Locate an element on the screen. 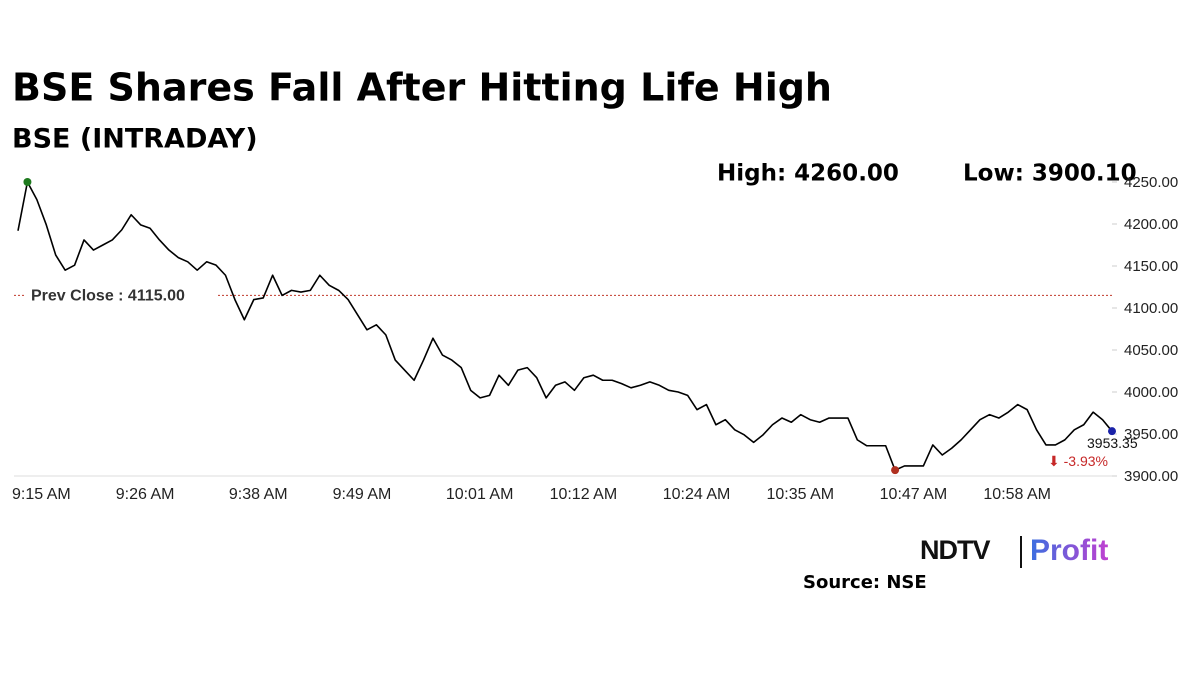 The height and width of the screenshot is (675, 1200). last-value-label: 3953.35 is located at coordinates (1112, 443).